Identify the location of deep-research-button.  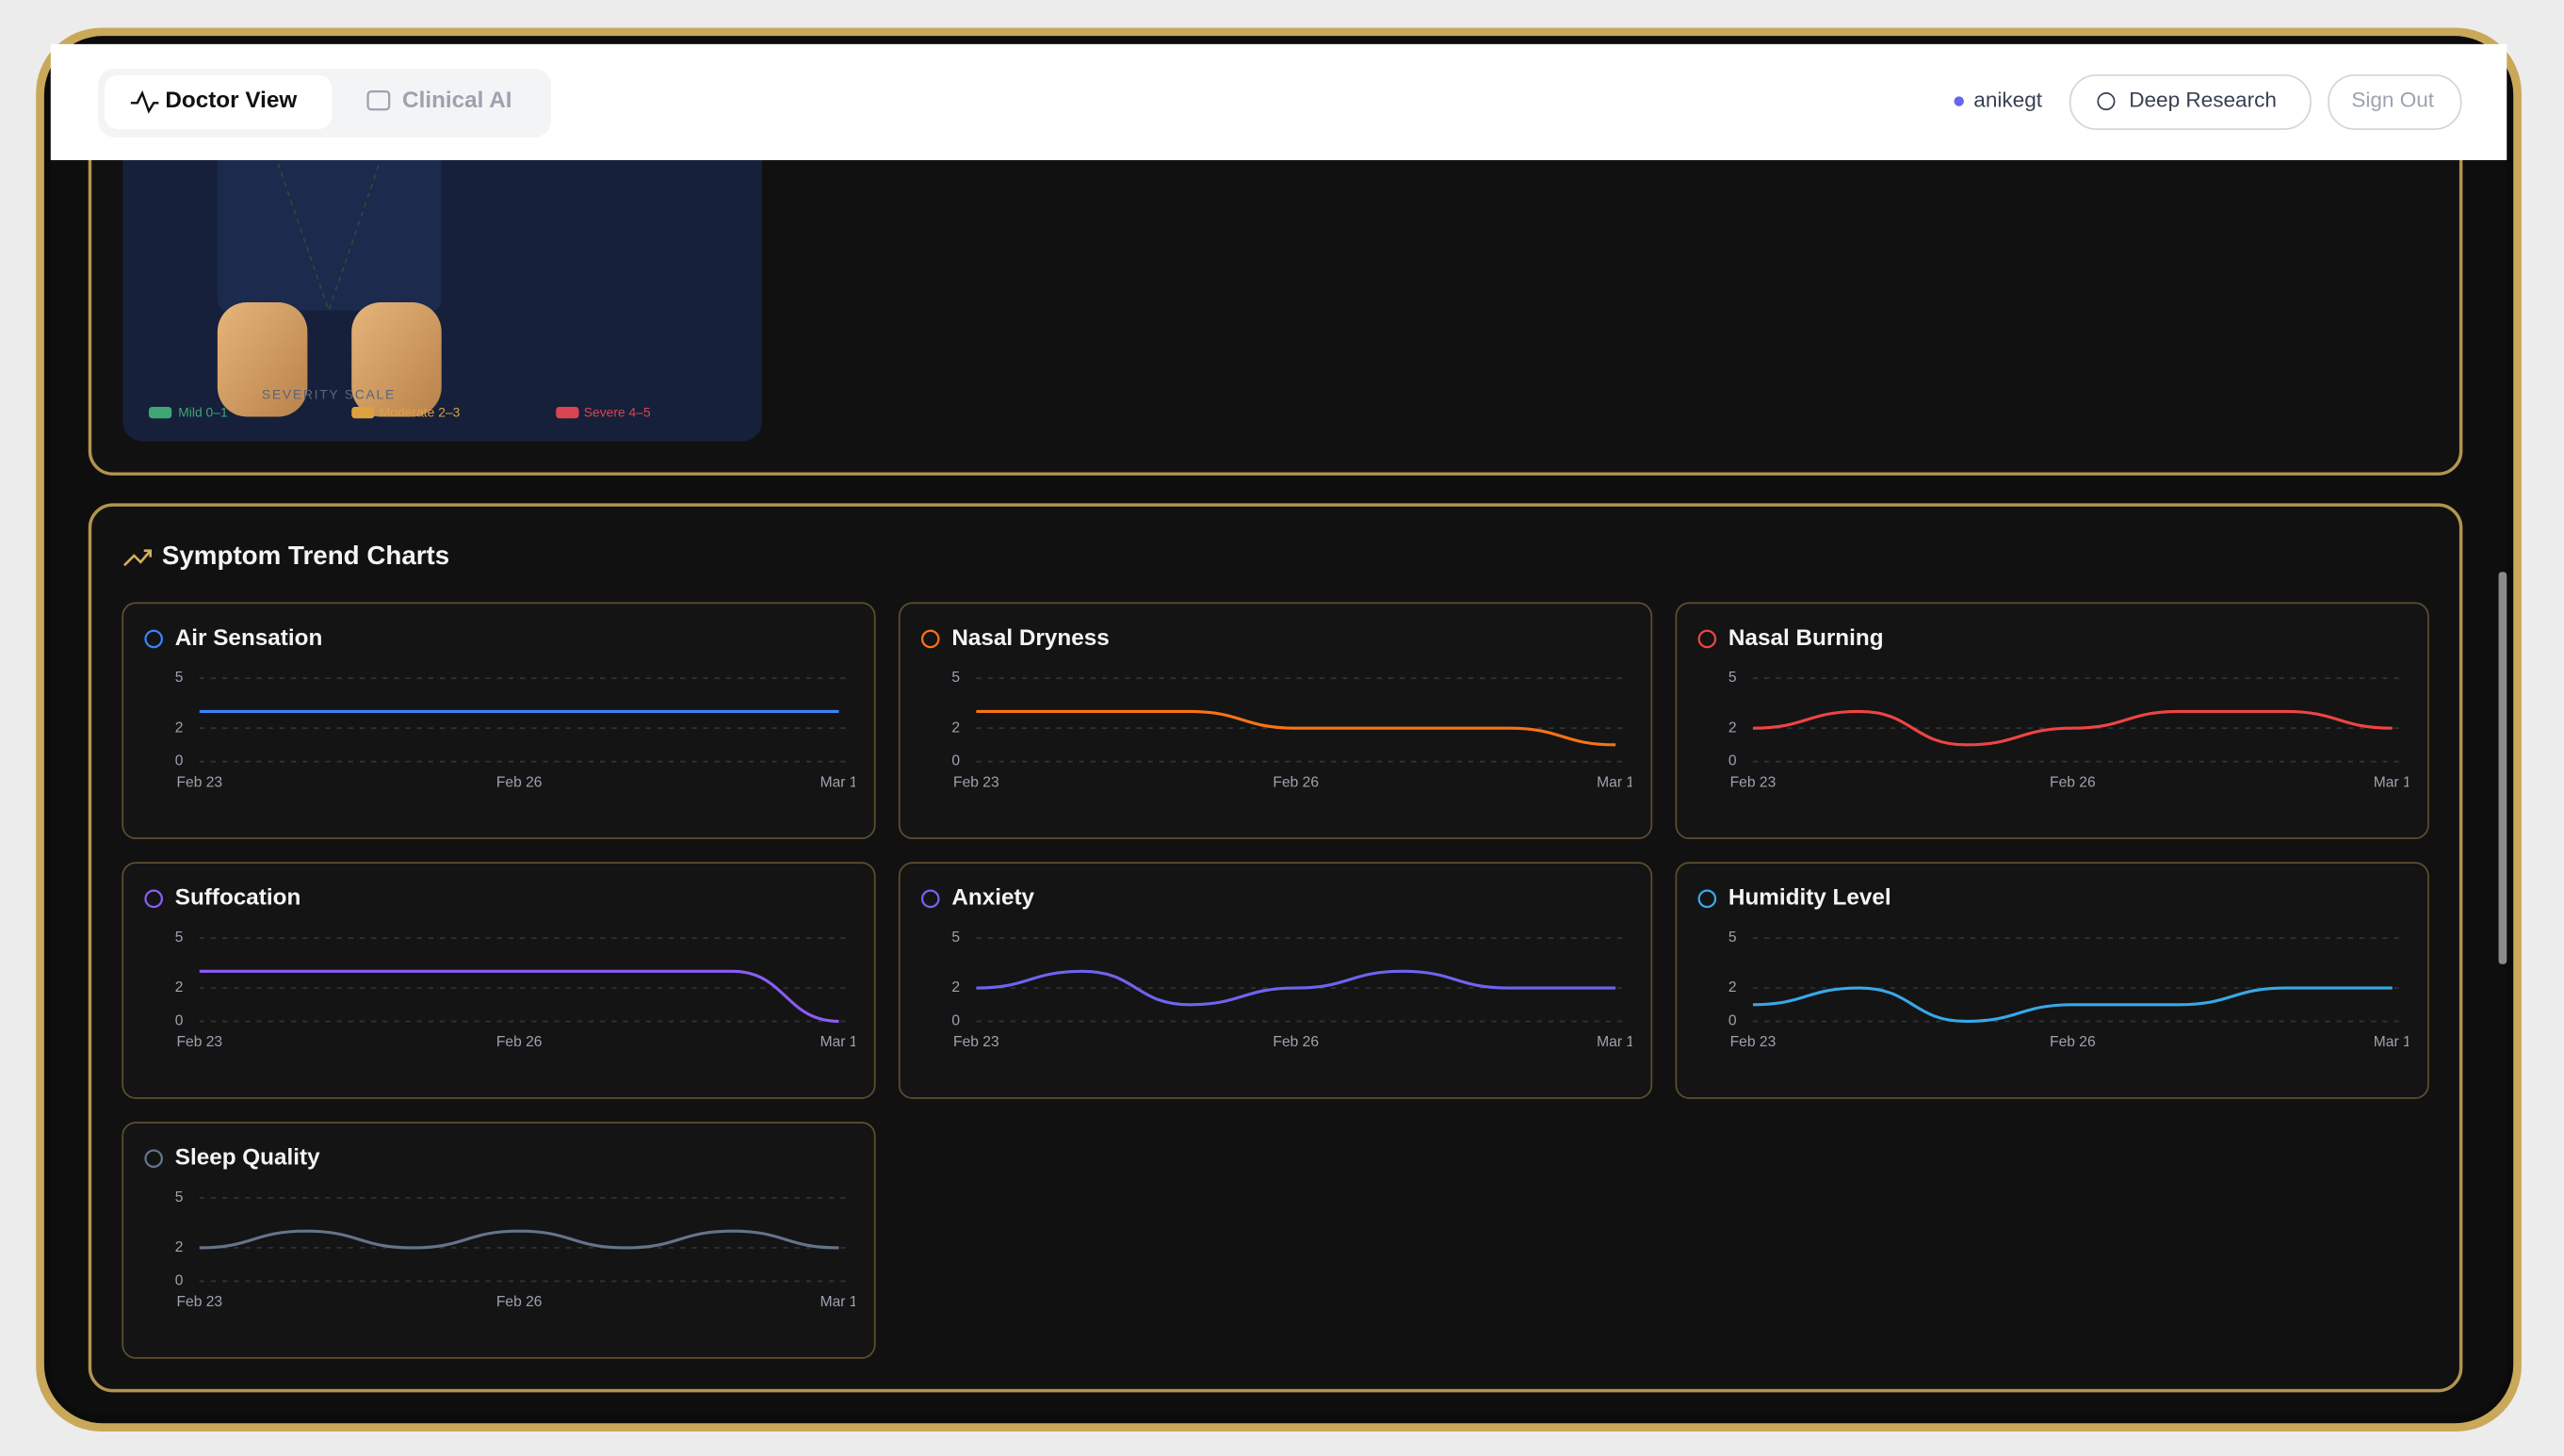
(2190, 101).